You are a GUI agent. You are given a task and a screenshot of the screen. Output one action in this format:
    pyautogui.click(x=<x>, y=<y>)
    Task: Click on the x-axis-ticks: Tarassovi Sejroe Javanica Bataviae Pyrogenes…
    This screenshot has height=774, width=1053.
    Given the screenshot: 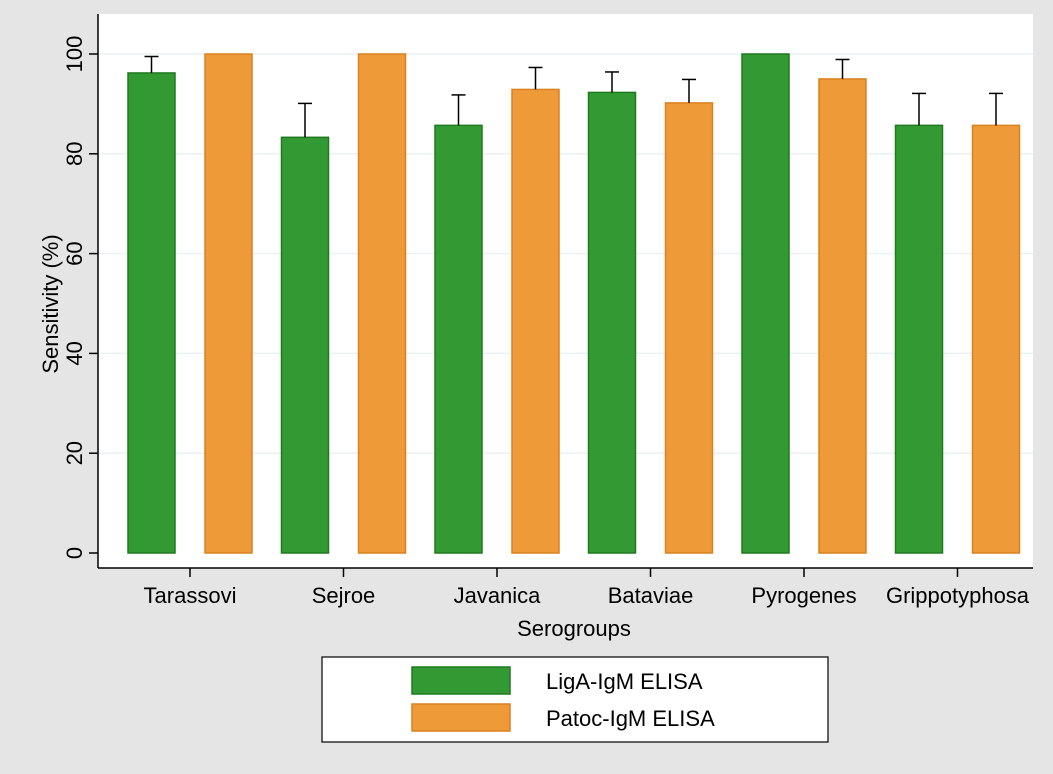 What is the action you would take?
    pyautogui.click(x=587, y=588)
    